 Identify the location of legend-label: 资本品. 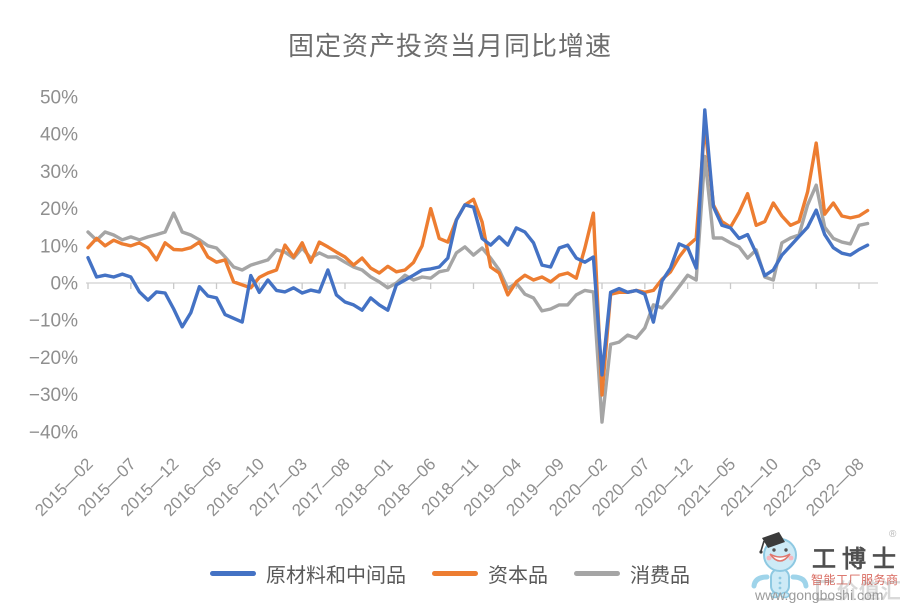
(518, 576).